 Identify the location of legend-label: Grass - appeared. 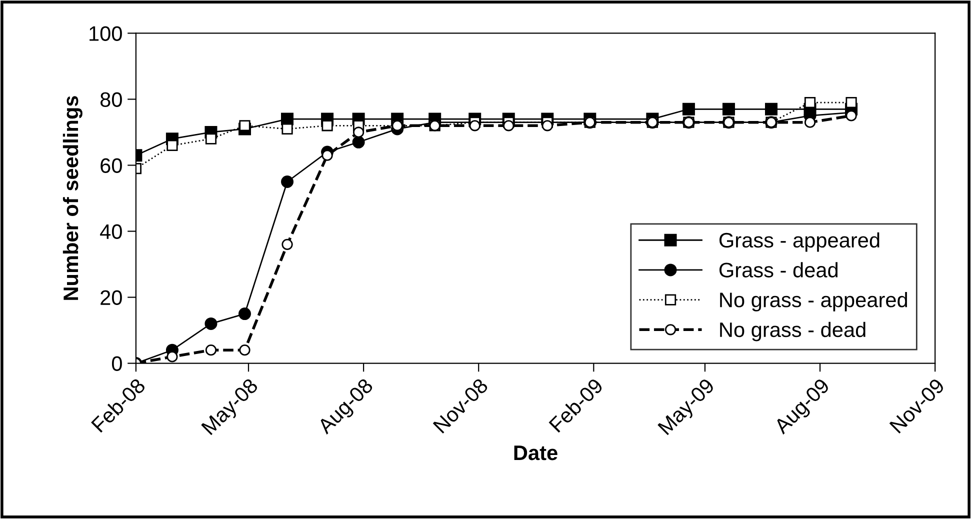
(799, 242).